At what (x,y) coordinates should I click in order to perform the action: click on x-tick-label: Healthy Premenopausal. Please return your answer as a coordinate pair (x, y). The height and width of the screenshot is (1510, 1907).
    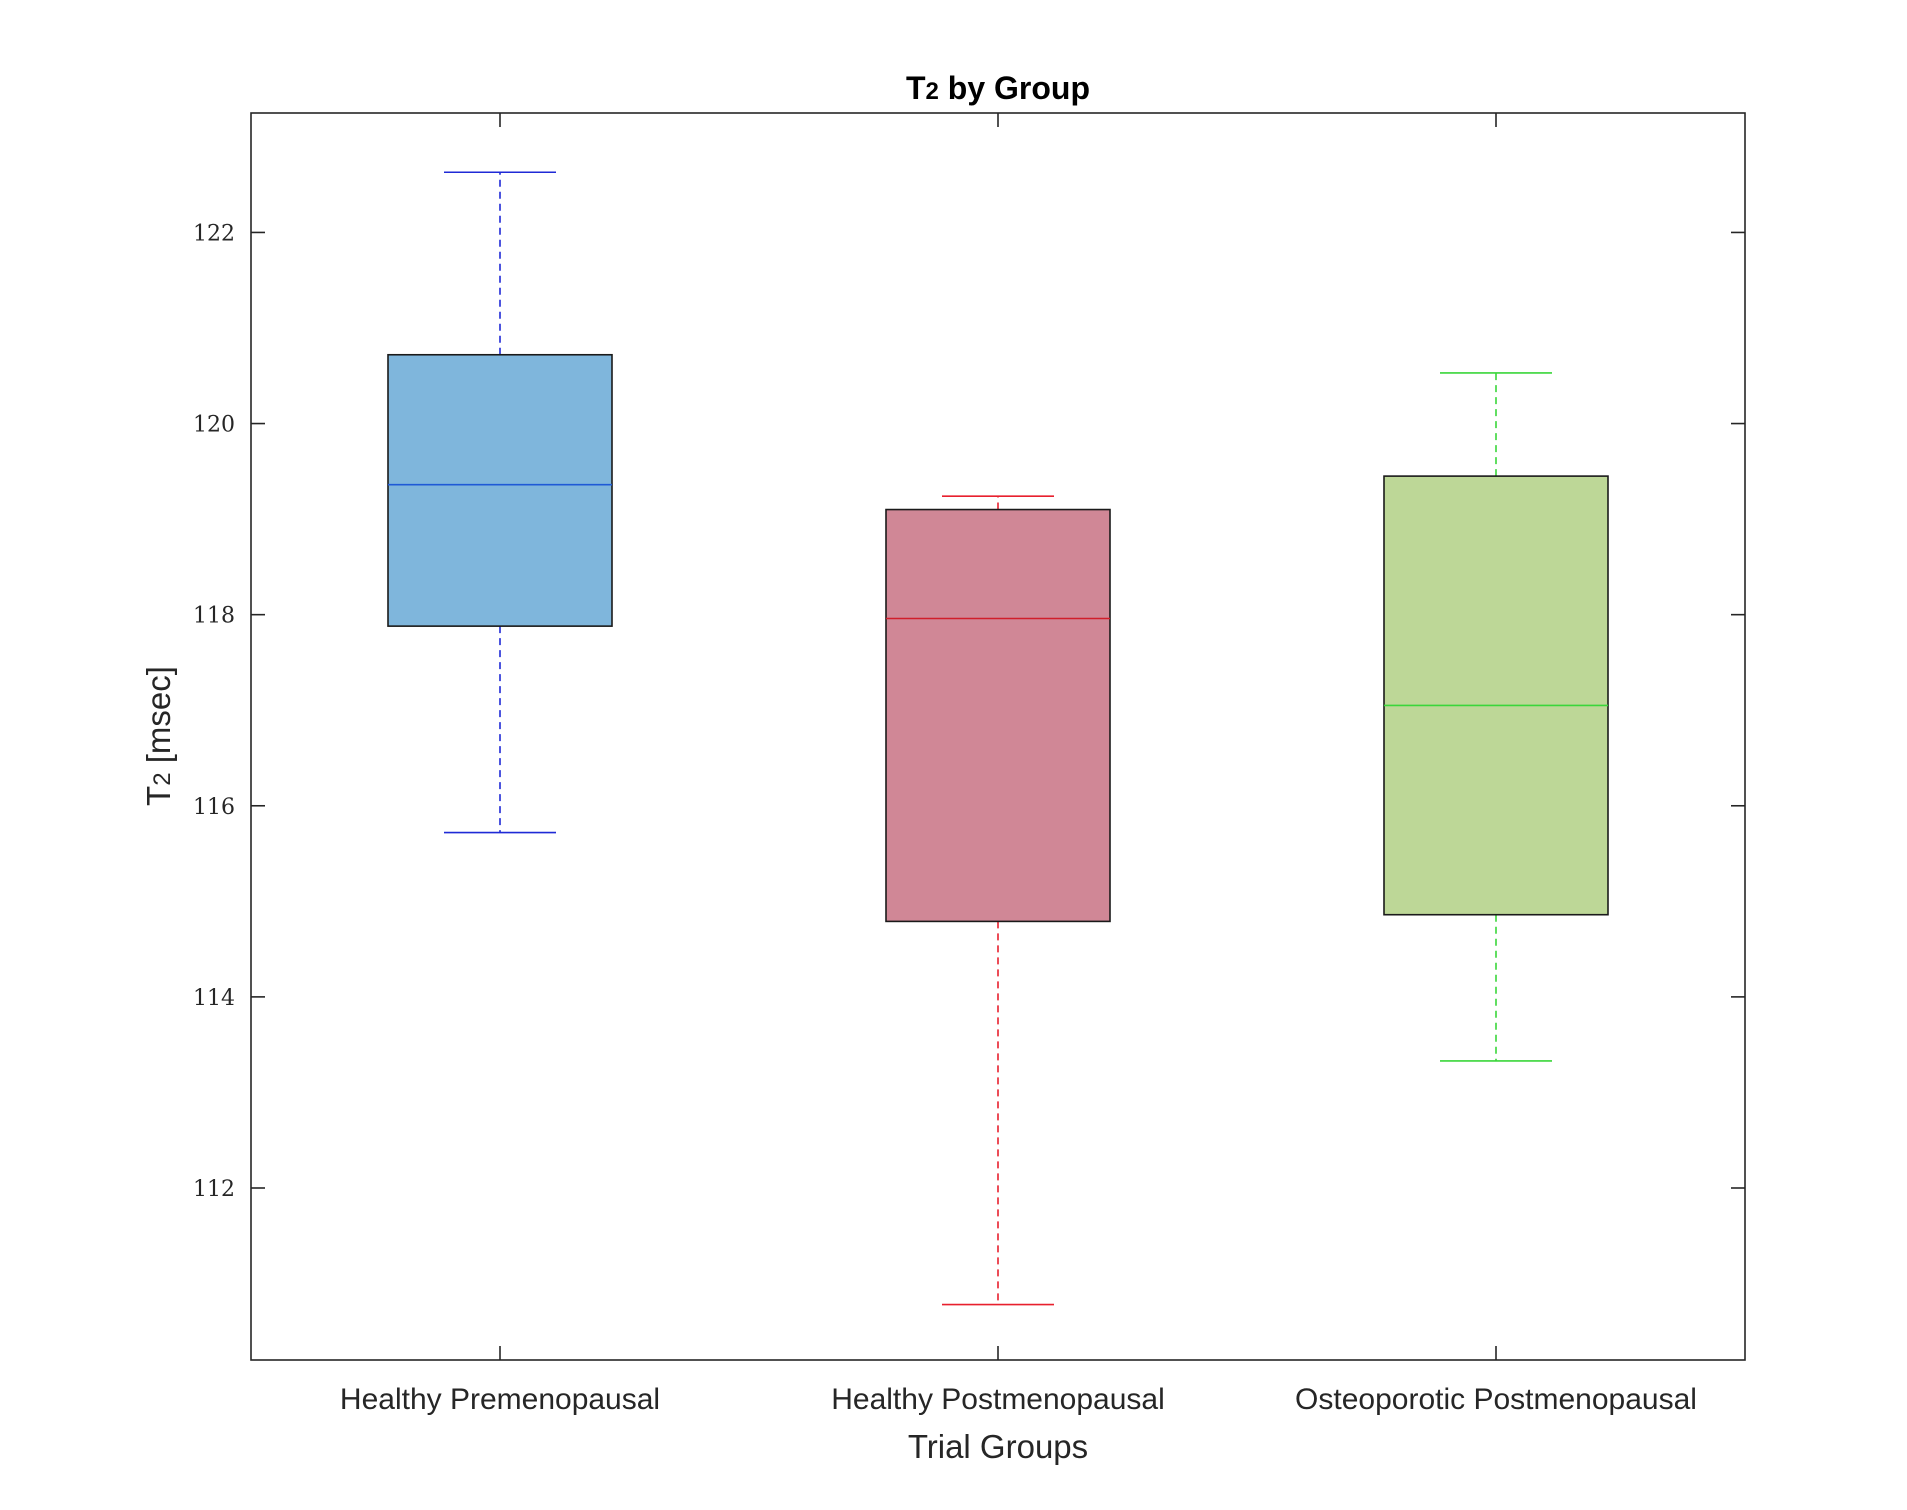
    Looking at the image, I should click on (500, 1399).